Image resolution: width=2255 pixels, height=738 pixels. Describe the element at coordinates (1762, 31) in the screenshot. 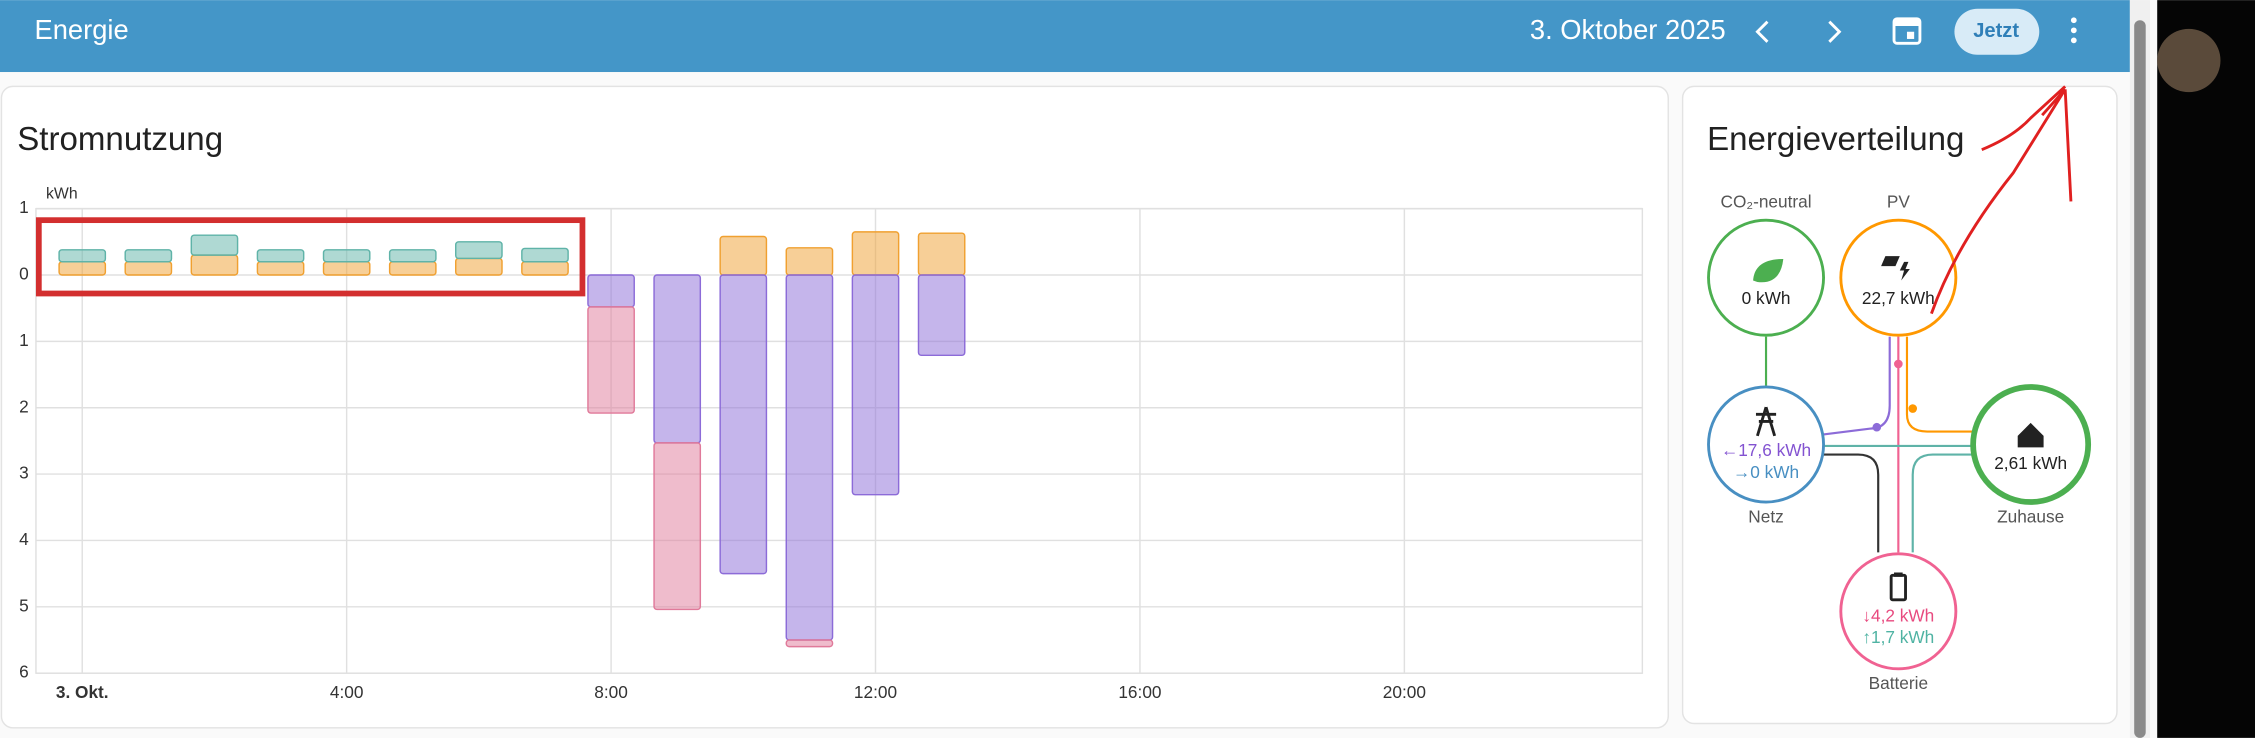

I see `prev-button` at that location.